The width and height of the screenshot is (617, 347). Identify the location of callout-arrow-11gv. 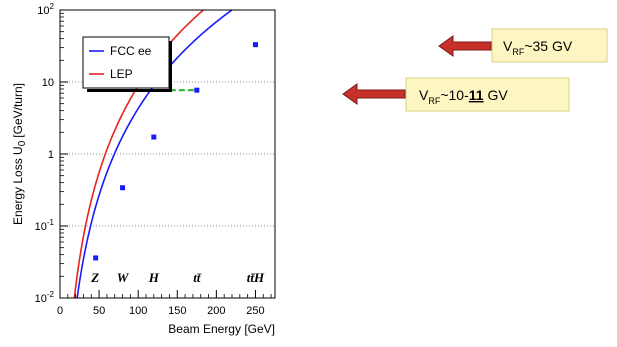
(374, 94).